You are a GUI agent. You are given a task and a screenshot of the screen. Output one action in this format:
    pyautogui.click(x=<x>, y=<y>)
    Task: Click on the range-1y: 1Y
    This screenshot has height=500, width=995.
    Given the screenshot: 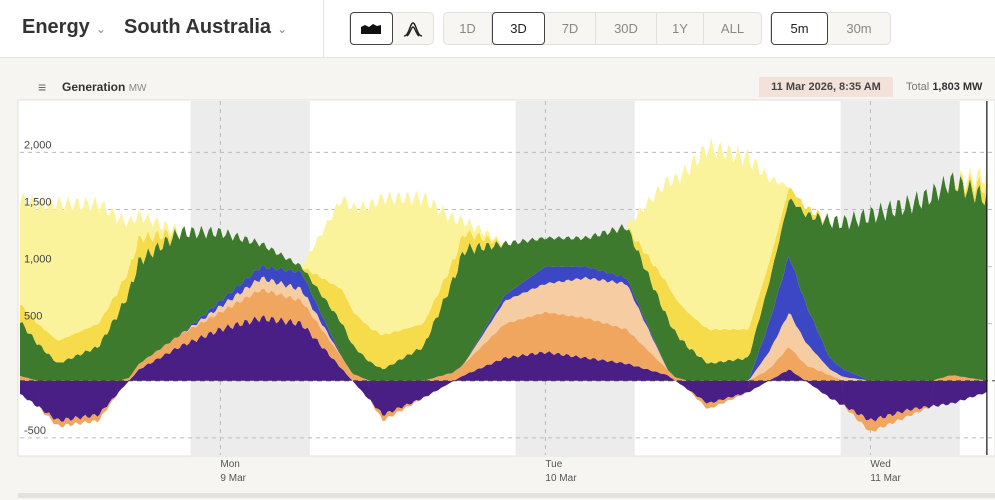 What is the action you would take?
    pyautogui.click(x=680, y=28)
    